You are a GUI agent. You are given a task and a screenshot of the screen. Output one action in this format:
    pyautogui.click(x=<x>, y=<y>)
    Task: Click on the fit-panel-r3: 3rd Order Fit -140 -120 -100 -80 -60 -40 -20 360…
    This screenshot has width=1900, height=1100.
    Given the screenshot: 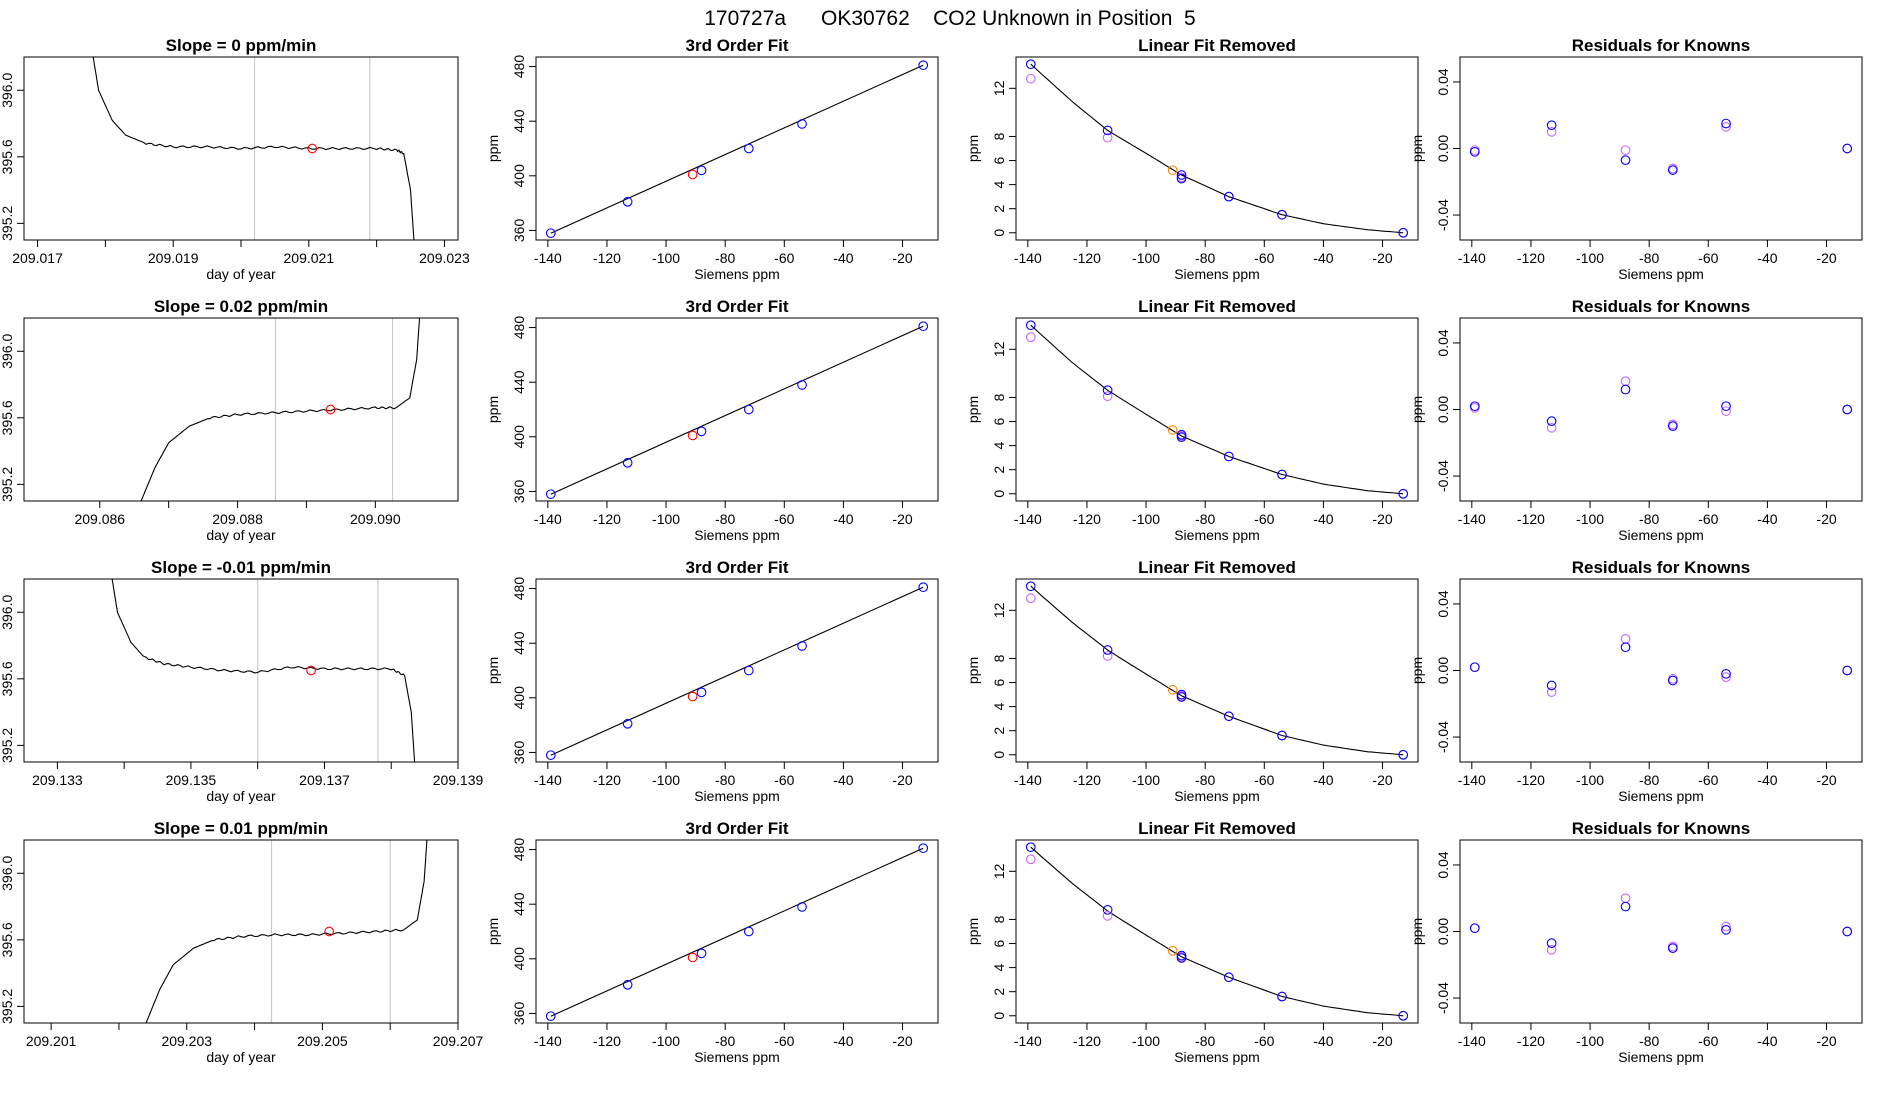 What is the action you would take?
    pyautogui.click(x=712, y=681)
    